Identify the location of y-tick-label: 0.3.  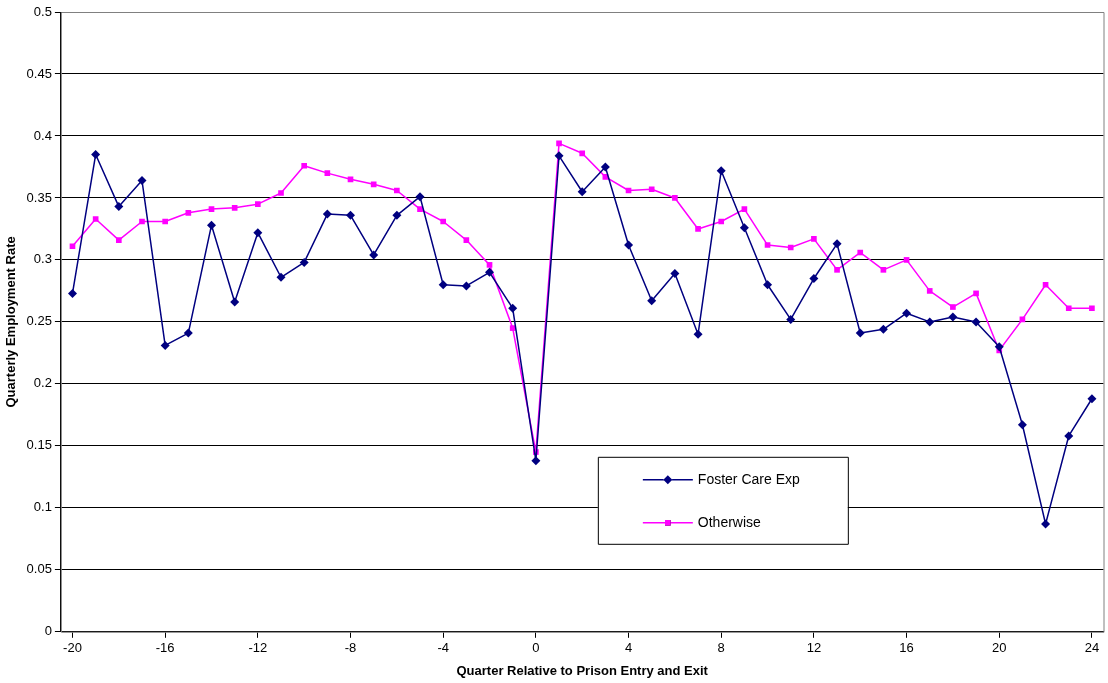
(42, 259).